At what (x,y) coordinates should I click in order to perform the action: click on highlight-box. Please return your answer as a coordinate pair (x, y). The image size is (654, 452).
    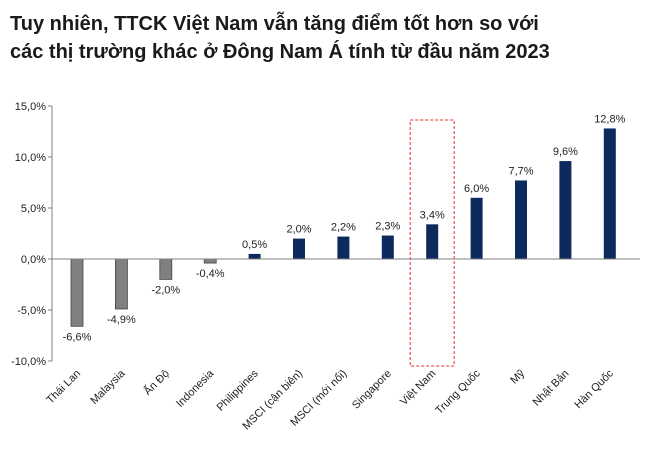
    Looking at the image, I should click on (432, 243).